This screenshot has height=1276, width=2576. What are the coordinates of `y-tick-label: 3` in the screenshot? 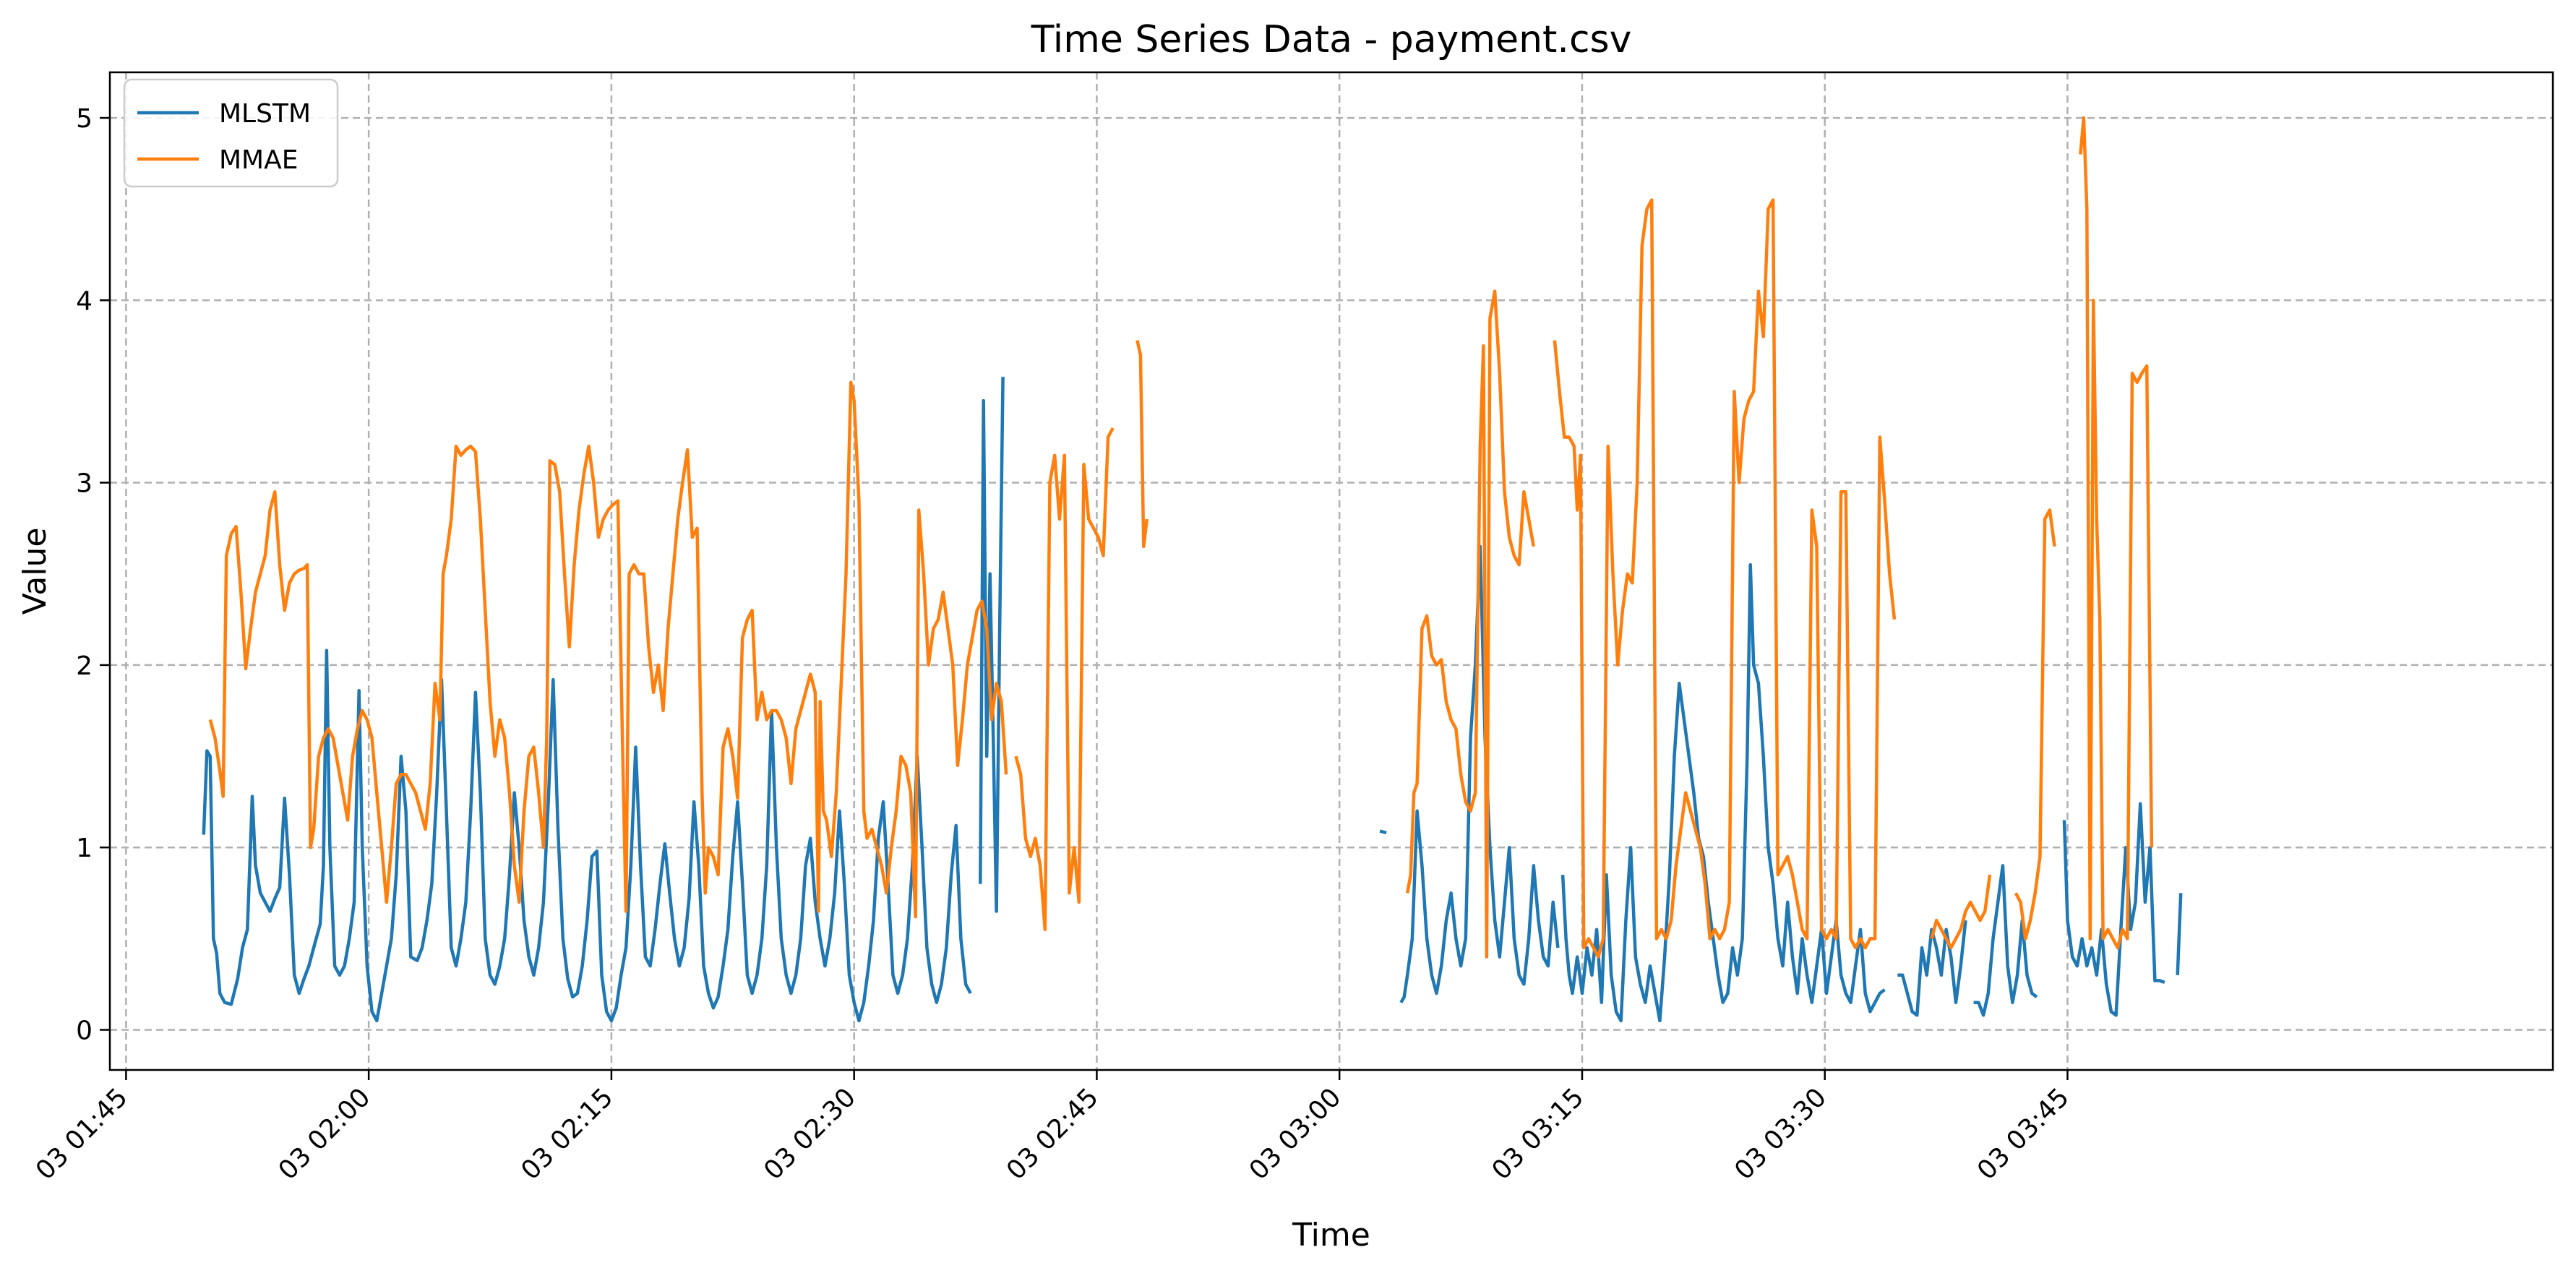 It's located at (84, 484).